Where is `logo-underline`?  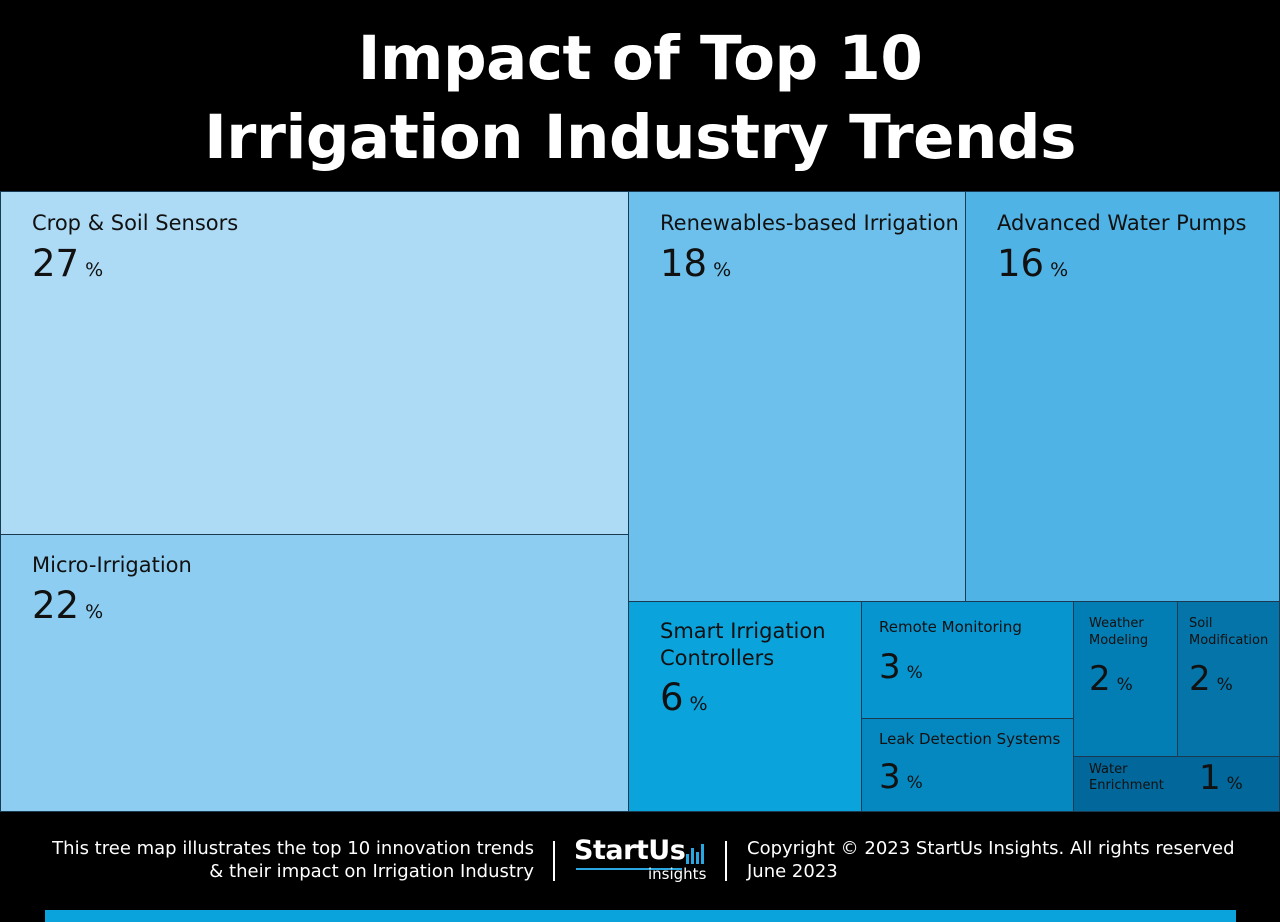
logo-underline is located at coordinates (629, 869).